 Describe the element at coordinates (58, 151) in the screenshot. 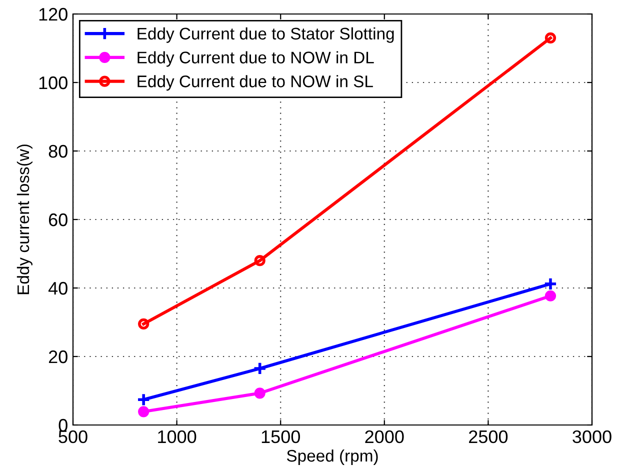

I see `y-tick-label: 80` at that location.